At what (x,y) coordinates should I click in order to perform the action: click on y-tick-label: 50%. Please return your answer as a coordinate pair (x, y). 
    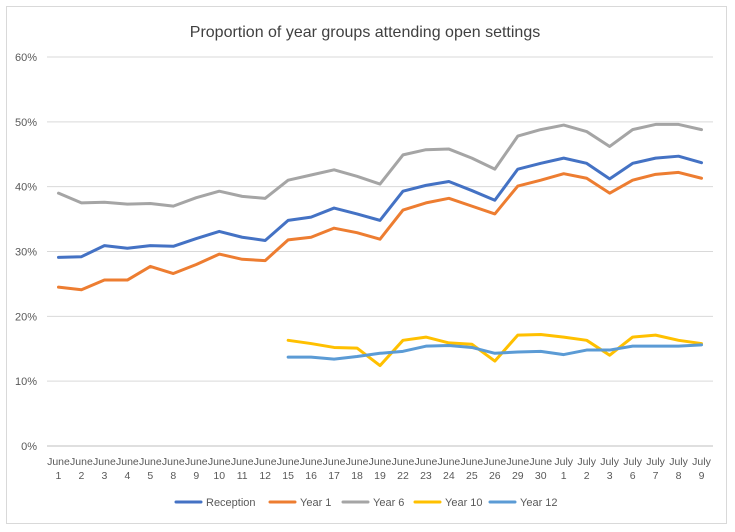
    Looking at the image, I should click on (26, 123).